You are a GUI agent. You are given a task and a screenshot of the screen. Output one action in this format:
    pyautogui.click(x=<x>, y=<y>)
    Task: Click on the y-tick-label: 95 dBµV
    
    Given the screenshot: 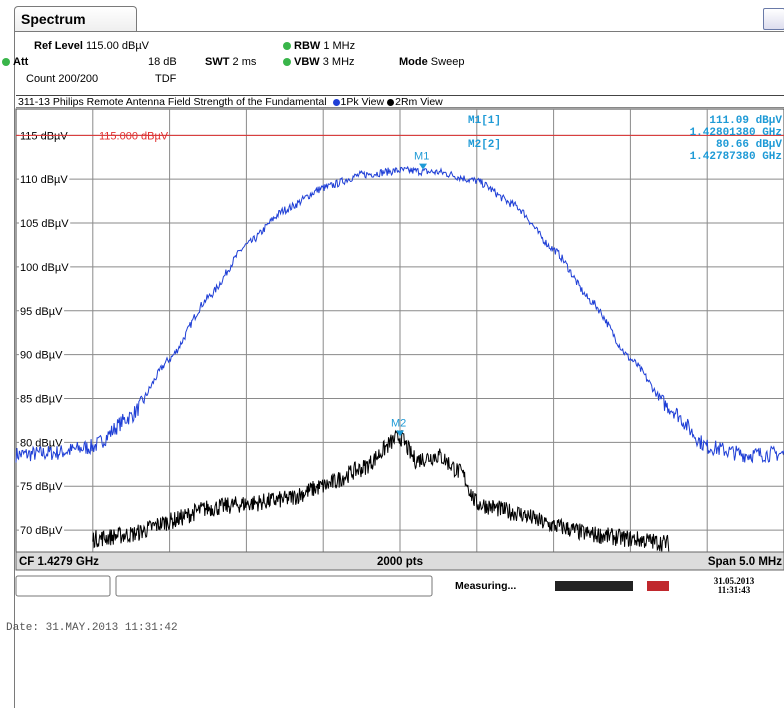 What is the action you would take?
    pyautogui.click(x=41, y=312)
    